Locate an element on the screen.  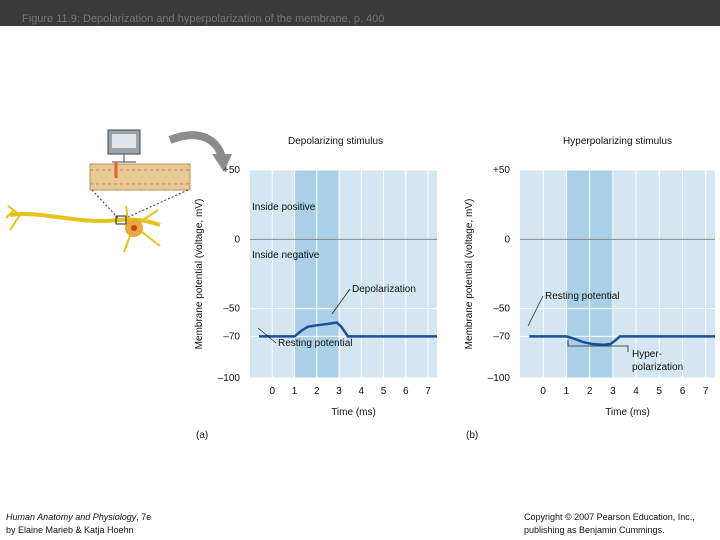
plot-area is located at coordinates (617, 274).